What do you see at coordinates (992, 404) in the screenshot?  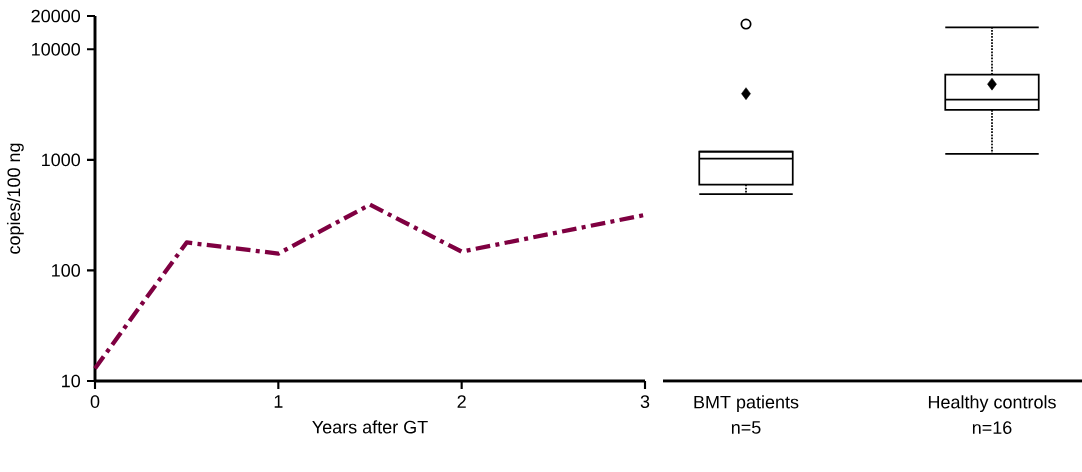 I see `x-tick-label: Healthy controls` at bounding box center [992, 404].